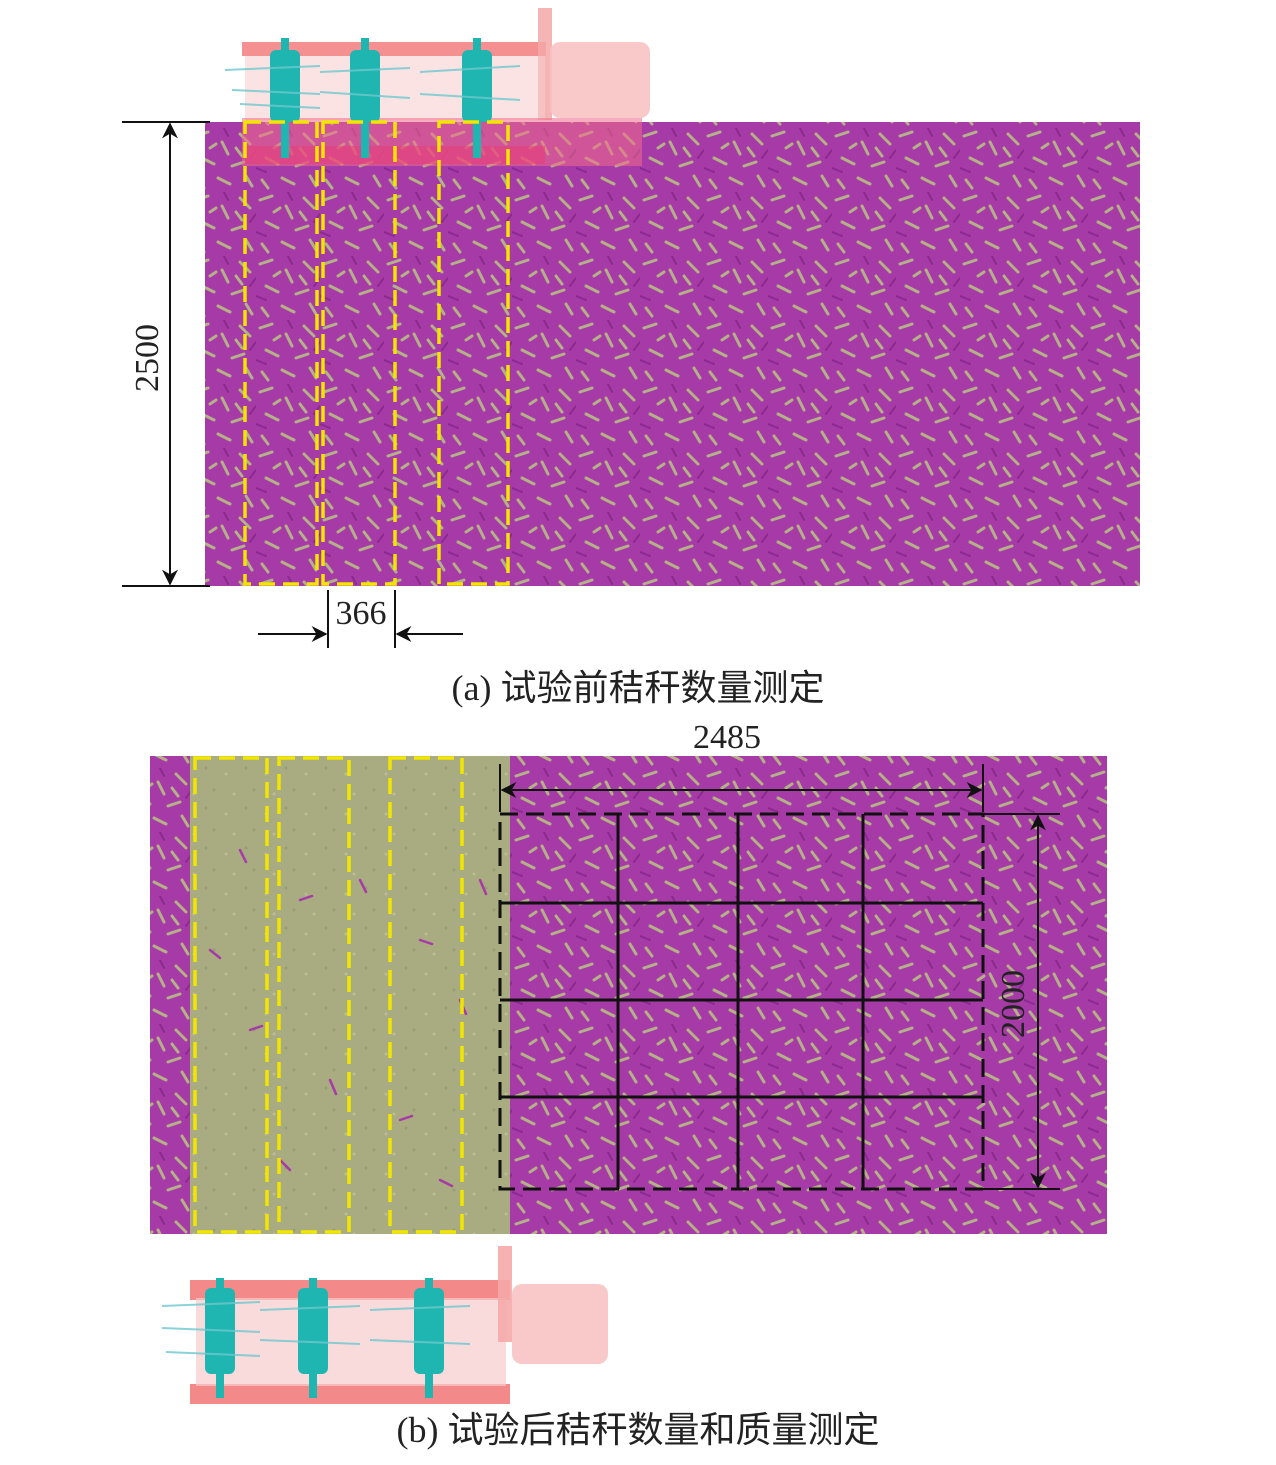  What do you see at coordinates (727, 737) in the screenshot?
I see `dimension-width-b-label: 2485` at bounding box center [727, 737].